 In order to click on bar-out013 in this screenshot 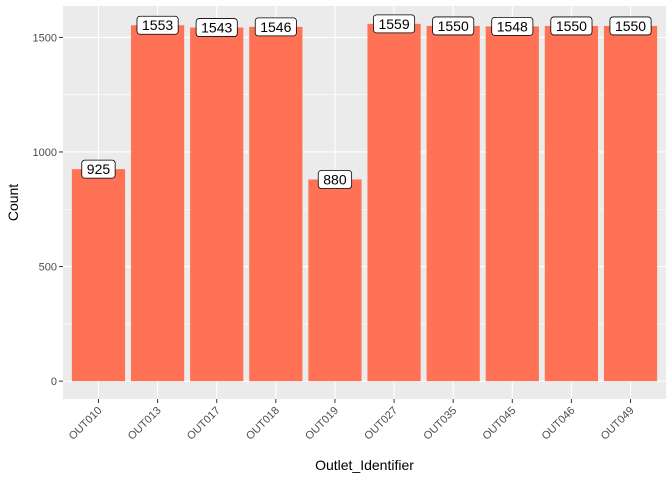, I will do `click(157, 203)`.